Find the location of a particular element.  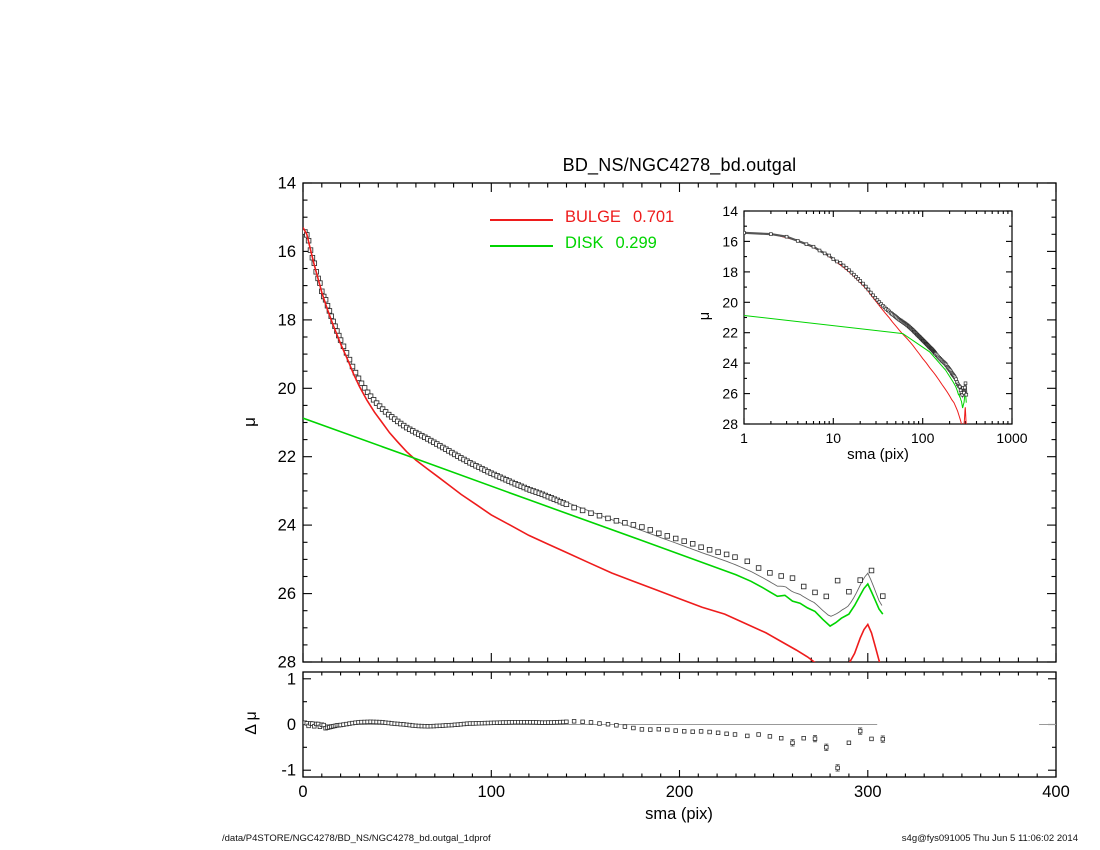

legend-row-bulge: BULGE 0.701 is located at coordinates (603, 221).